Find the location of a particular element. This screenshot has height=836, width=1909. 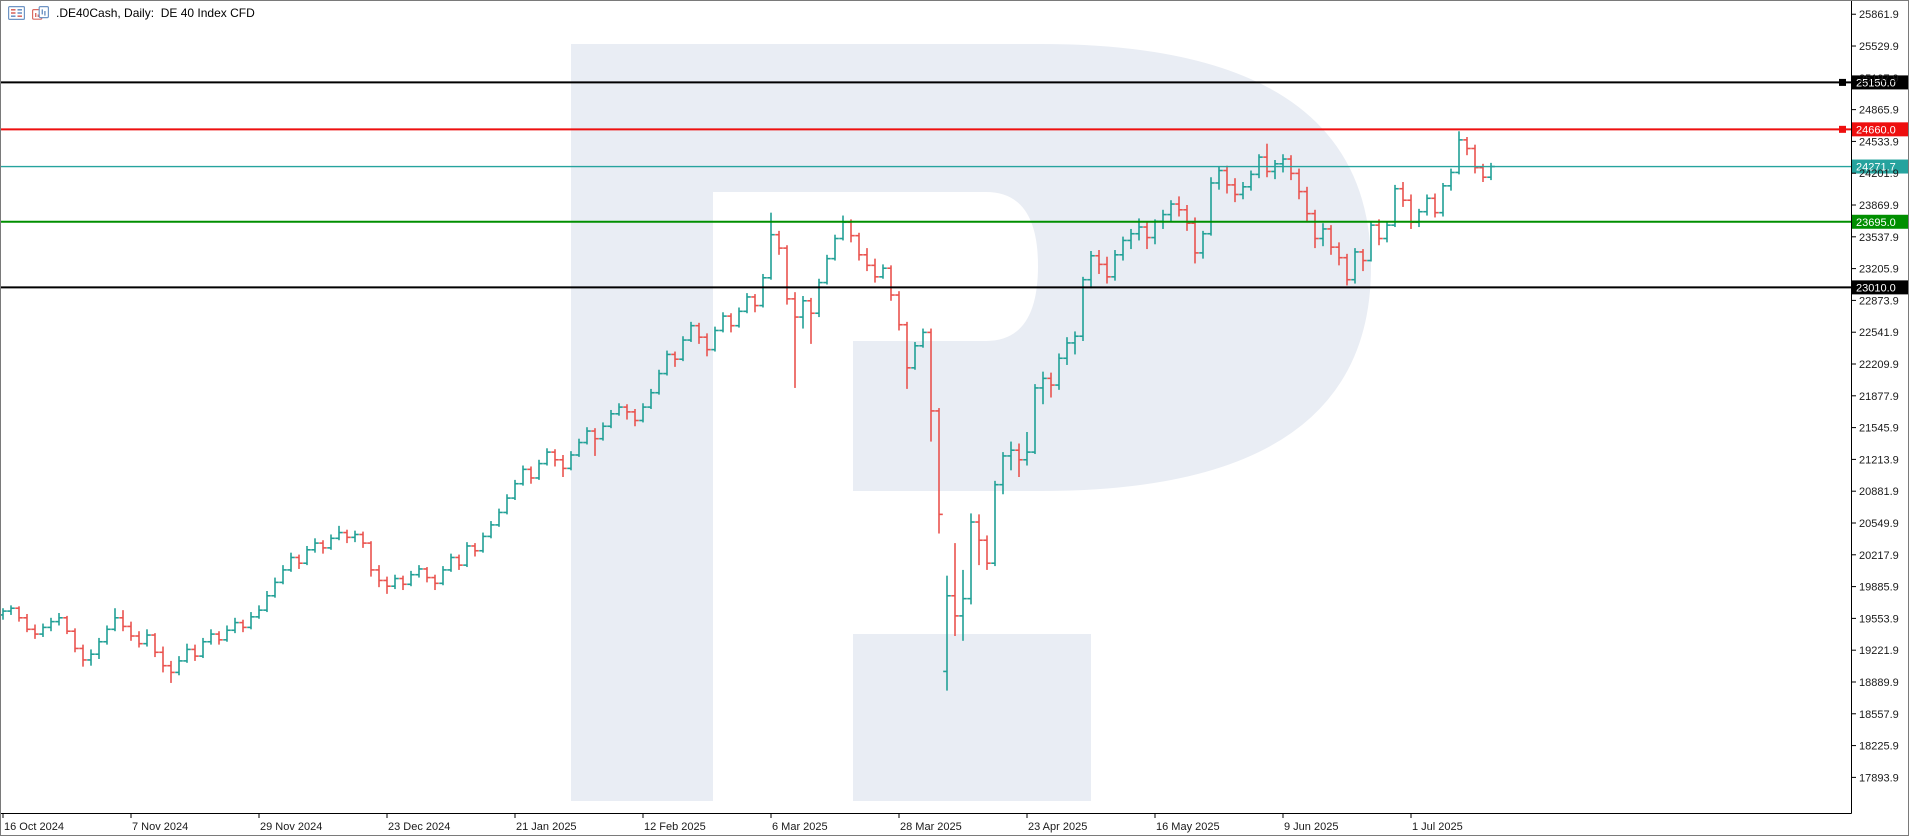

price-tick-label: 23205.9 is located at coordinates (1879, 270).